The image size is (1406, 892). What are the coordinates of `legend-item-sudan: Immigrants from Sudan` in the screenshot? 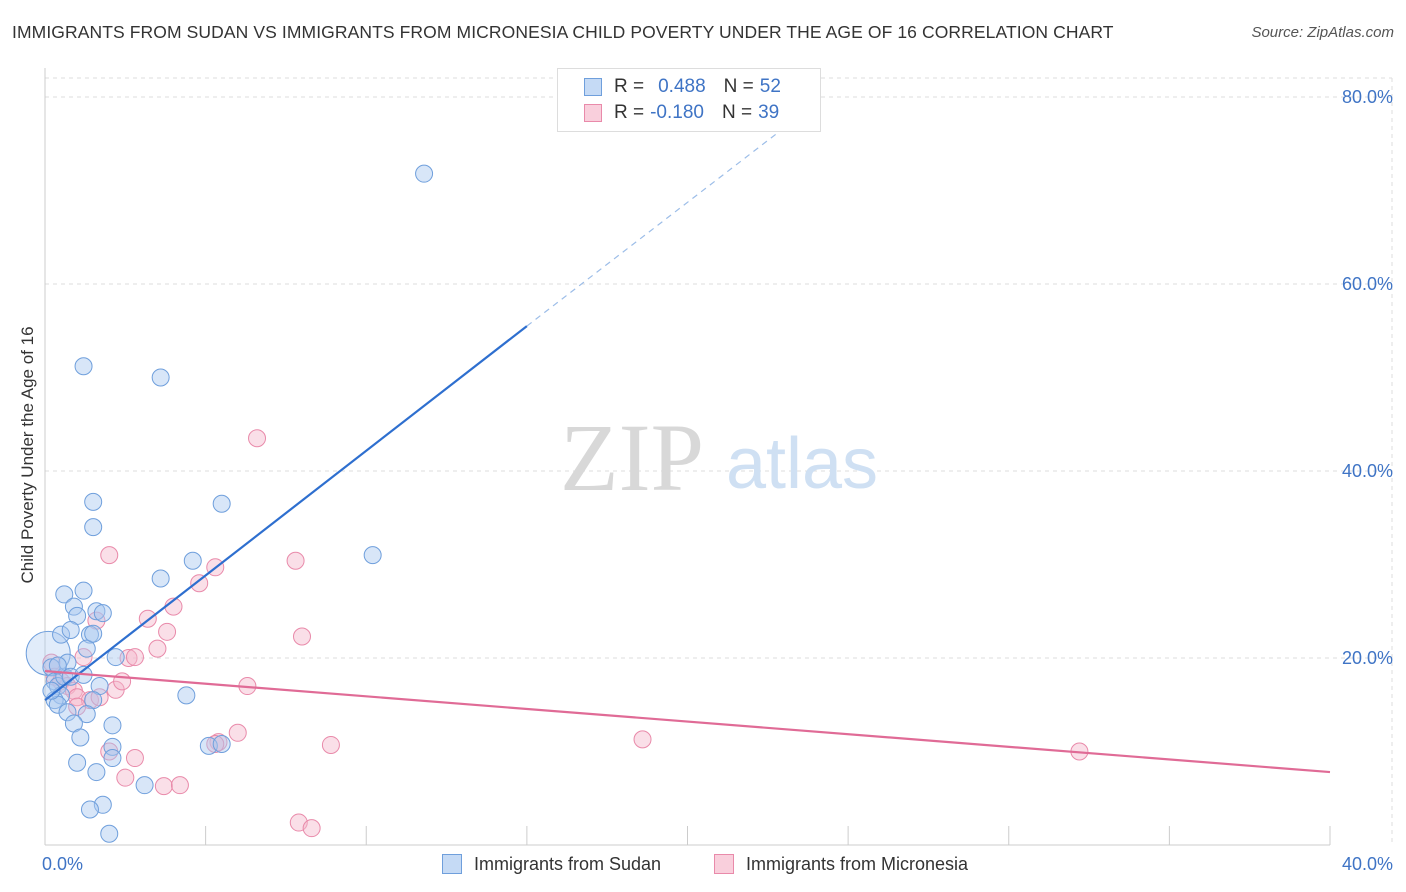 It's located at (551, 864).